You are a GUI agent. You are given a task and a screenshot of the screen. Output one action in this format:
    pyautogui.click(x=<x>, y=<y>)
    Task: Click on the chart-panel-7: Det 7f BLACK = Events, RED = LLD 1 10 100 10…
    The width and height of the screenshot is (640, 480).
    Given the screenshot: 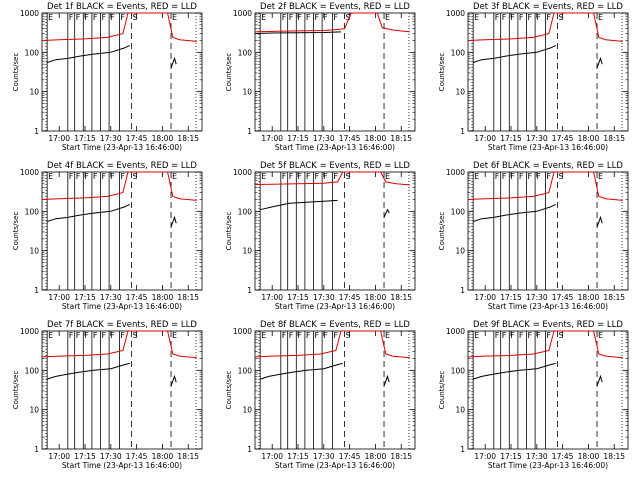 What is the action you would take?
    pyautogui.click(x=107, y=395)
    